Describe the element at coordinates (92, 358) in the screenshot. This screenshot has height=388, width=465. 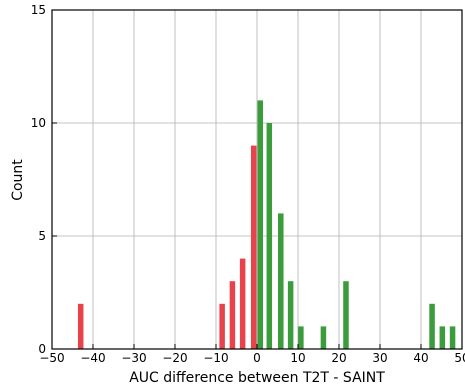
I see `x-tick-label: −40` at that location.